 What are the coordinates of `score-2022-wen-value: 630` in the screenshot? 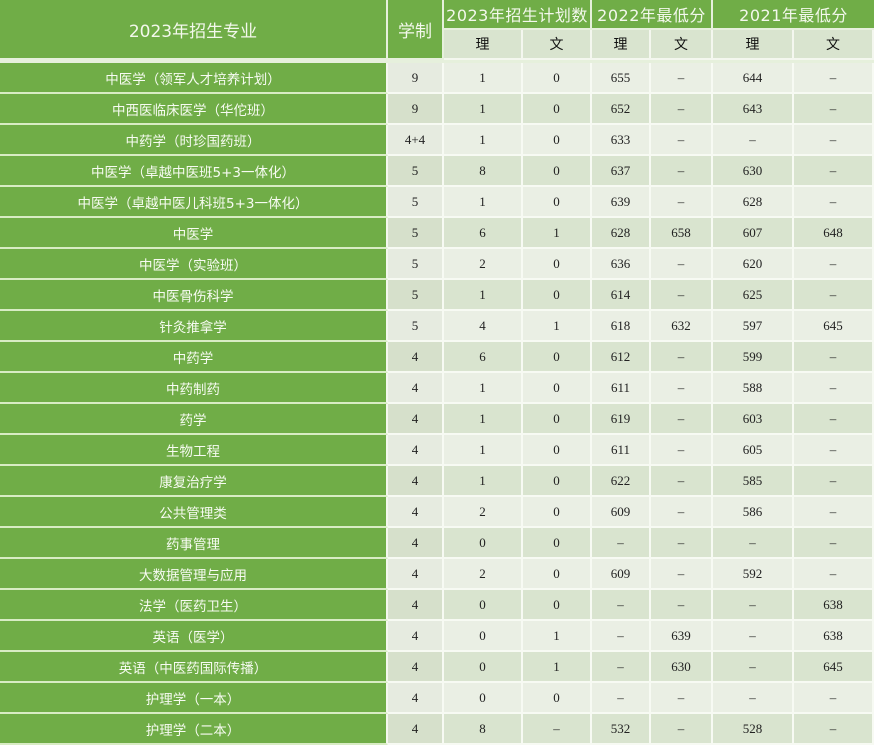 It's located at (682, 667).